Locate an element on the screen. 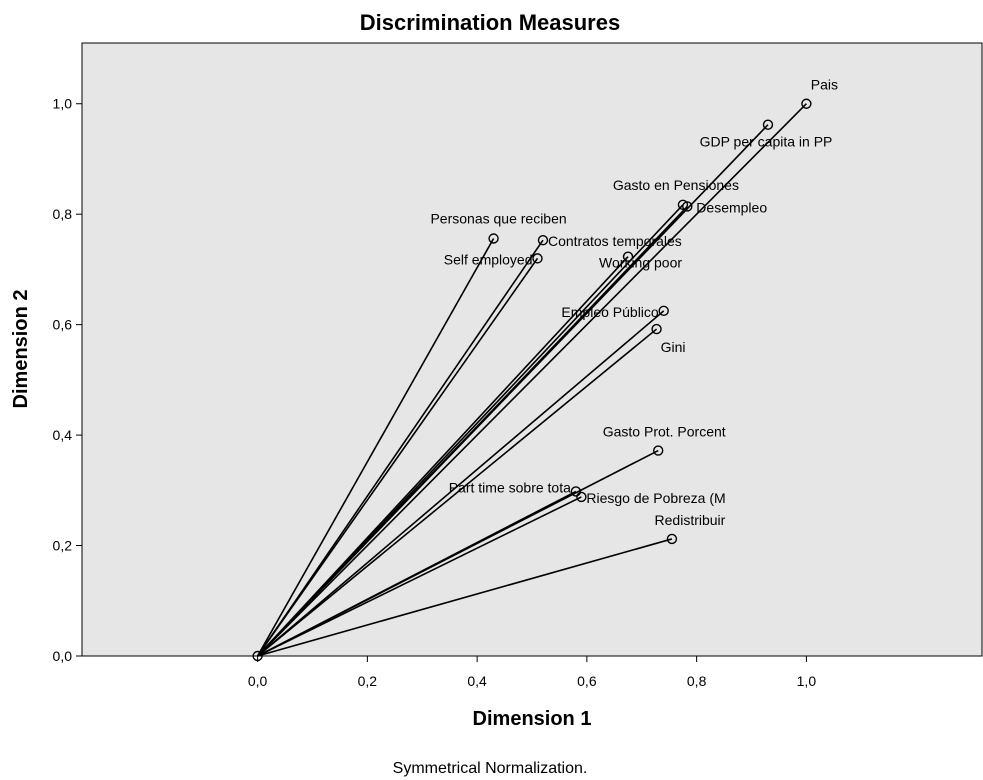  point-label: Gini is located at coordinates (673, 347).